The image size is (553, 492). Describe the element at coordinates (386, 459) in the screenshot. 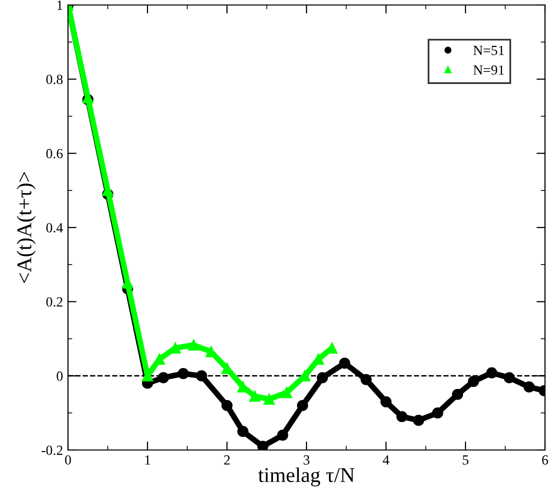

I see `x-tick-label: 4` at that location.